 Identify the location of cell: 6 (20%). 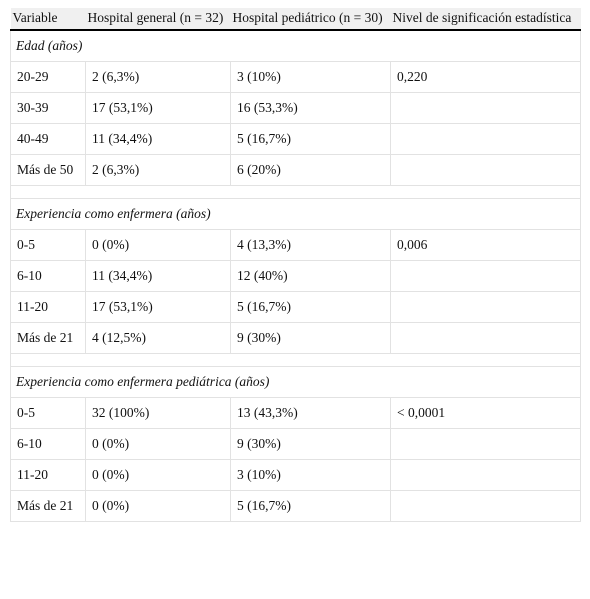
(310, 170).